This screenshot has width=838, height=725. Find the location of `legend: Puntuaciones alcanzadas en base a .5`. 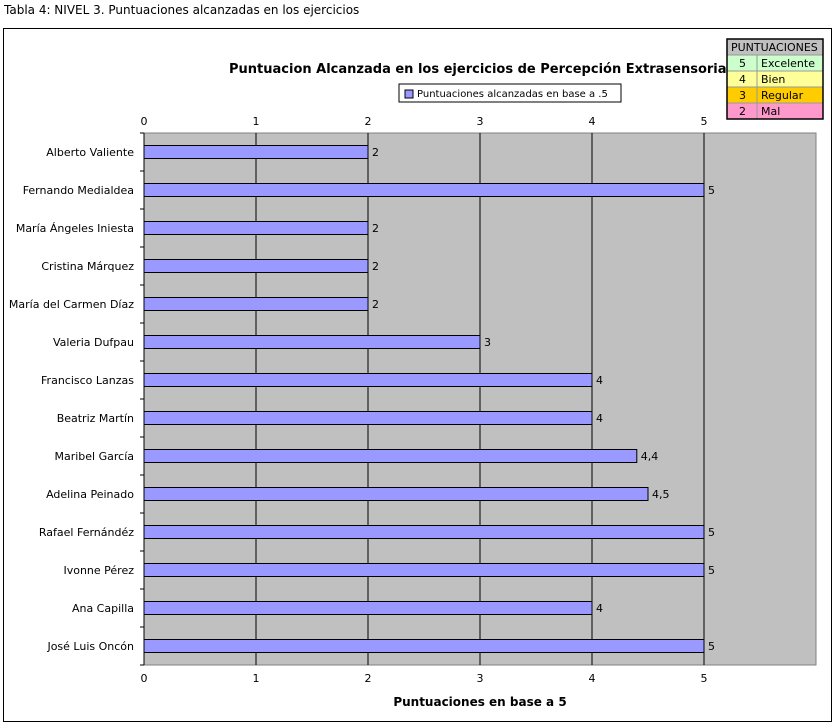

legend: Puntuaciones alcanzadas en base a .5 is located at coordinates (510, 93).